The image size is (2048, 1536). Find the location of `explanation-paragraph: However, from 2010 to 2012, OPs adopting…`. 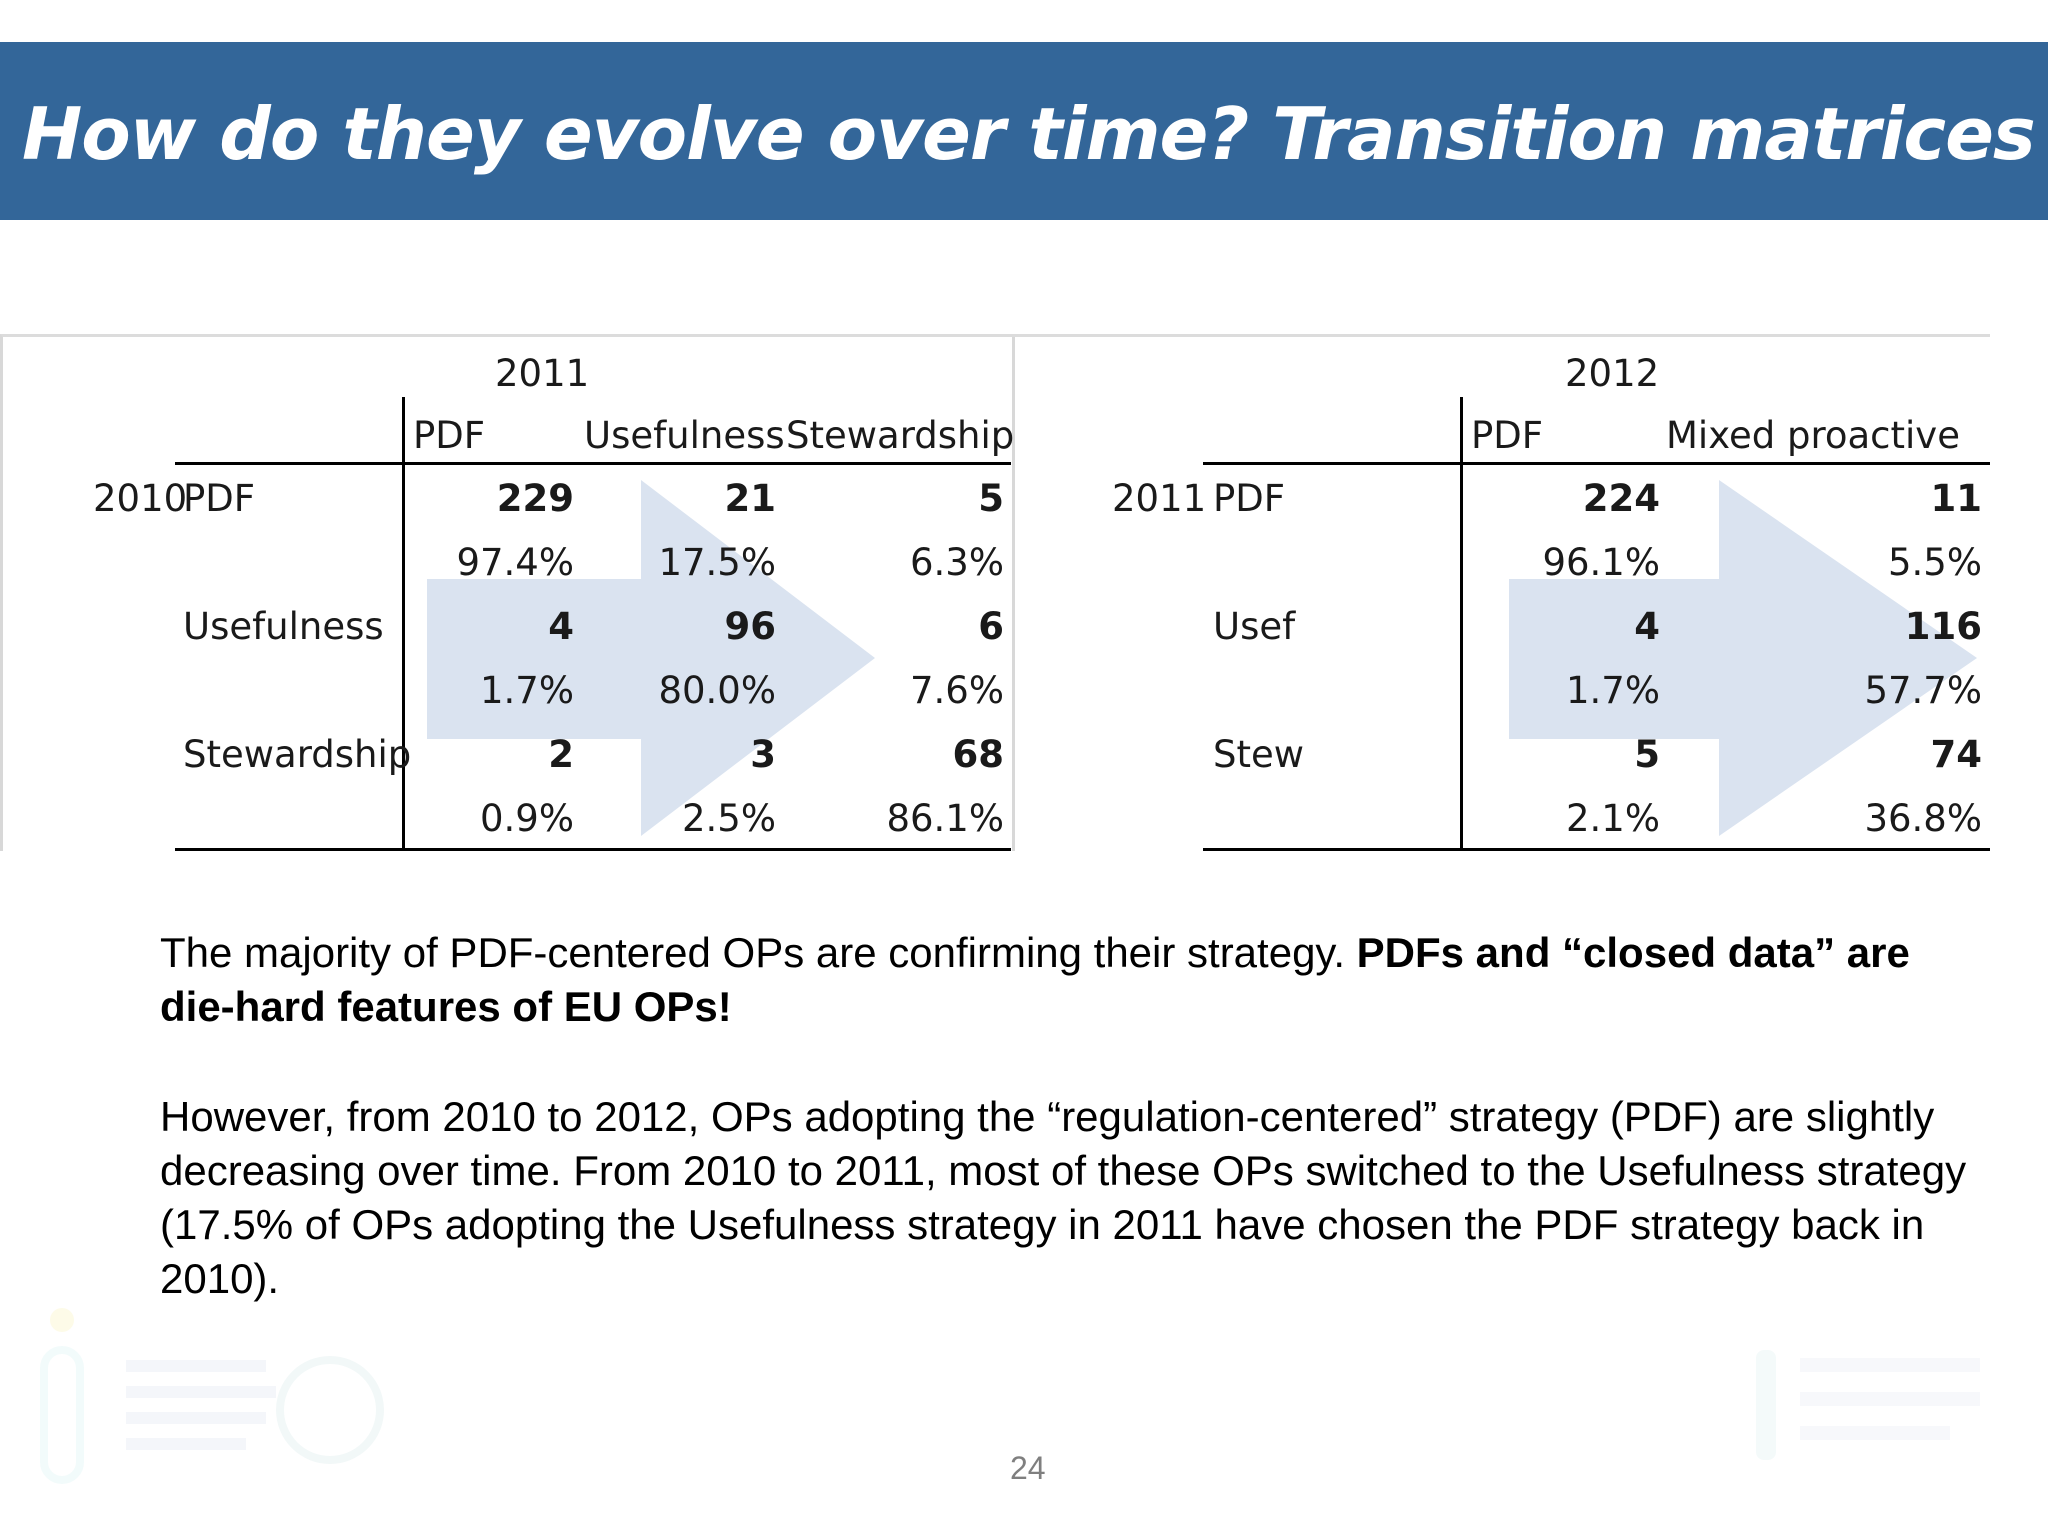

explanation-paragraph: However, from 2010 to 2012, OPs adopting… is located at coordinates (1063, 1197).